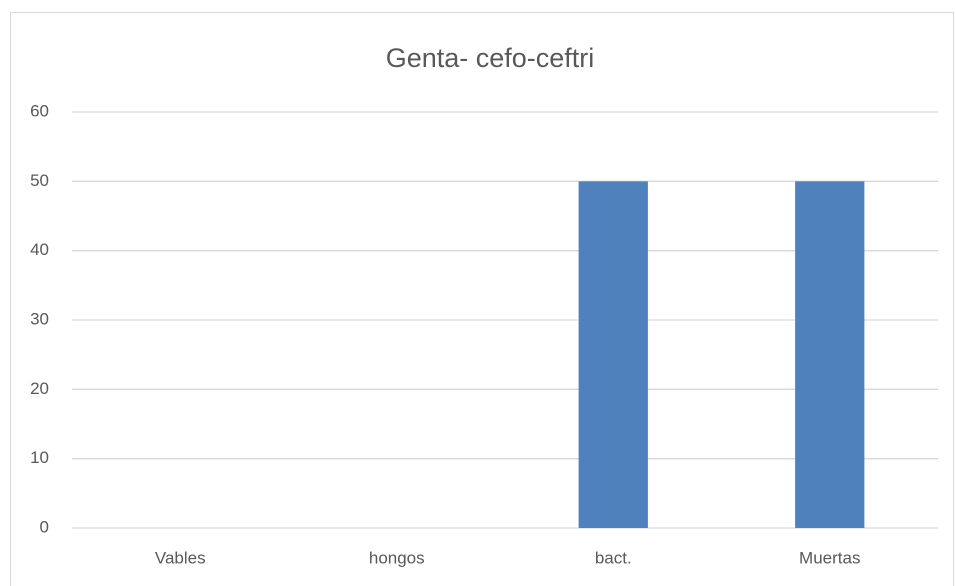  Describe the element at coordinates (490, 58) in the screenshot. I see `chart-title: Genta- cefo-ceftri` at that location.